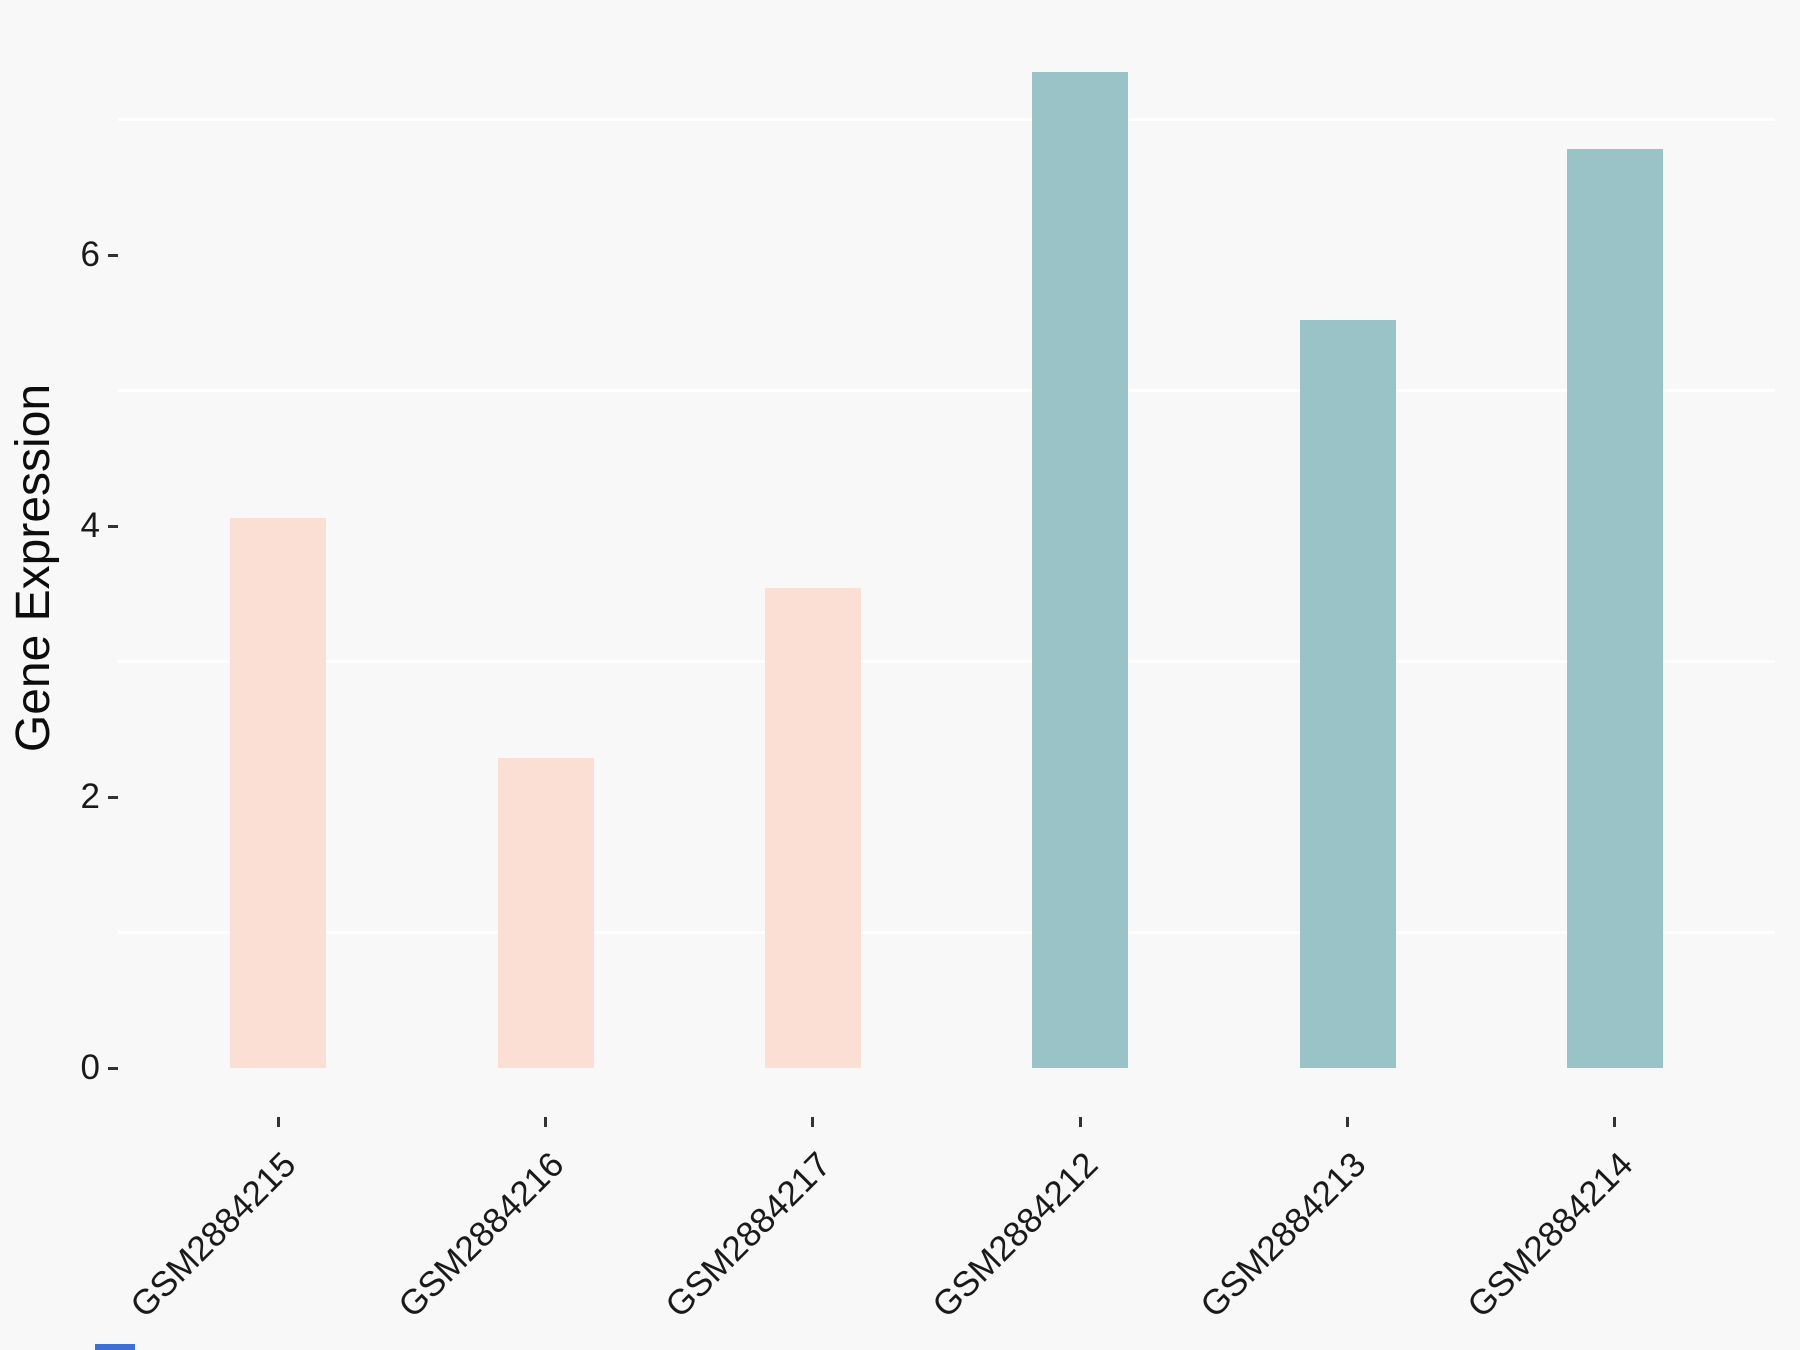 The height and width of the screenshot is (1350, 1800). I want to click on y-axis-title: Gene Expression, so click(33, 568).